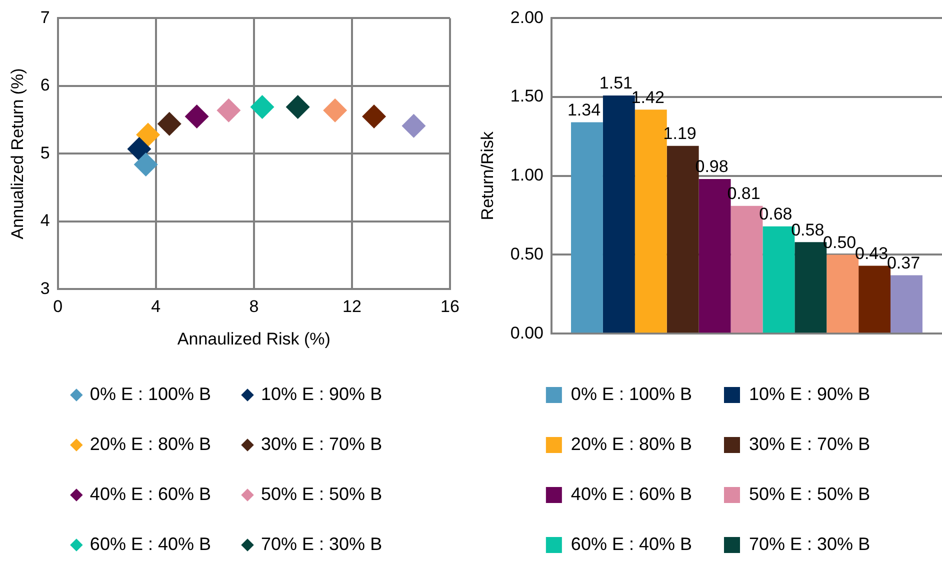 The height and width of the screenshot is (564, 942). I want to click on y-tick-label: 2.00, so click(527, 17).